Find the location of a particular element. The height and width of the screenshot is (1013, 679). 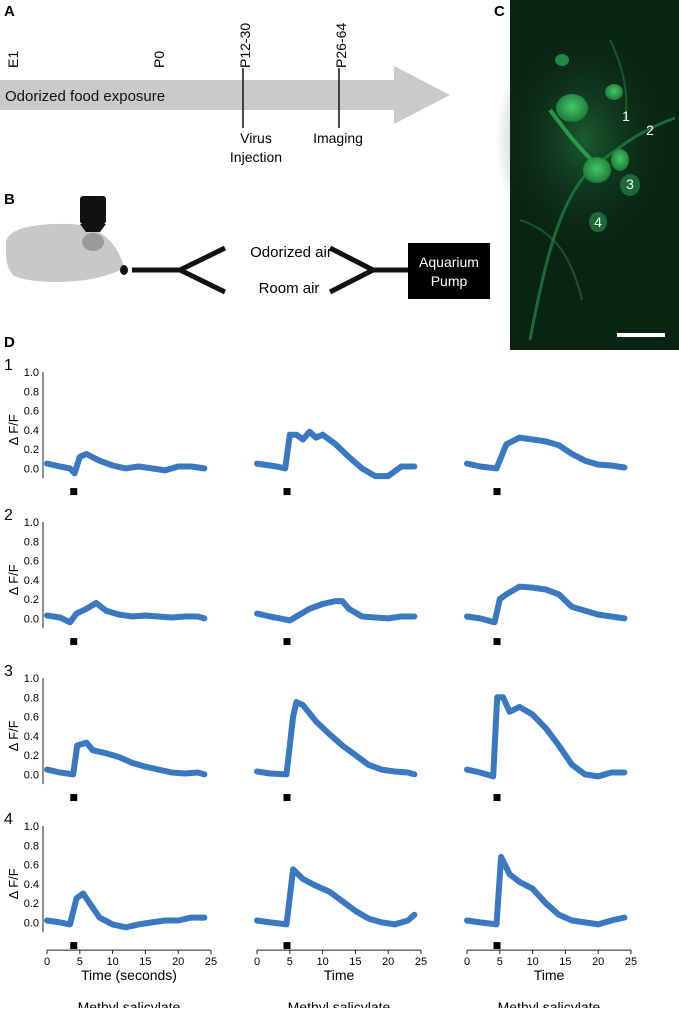

cell-4-body is located at coordinates (598, 222).